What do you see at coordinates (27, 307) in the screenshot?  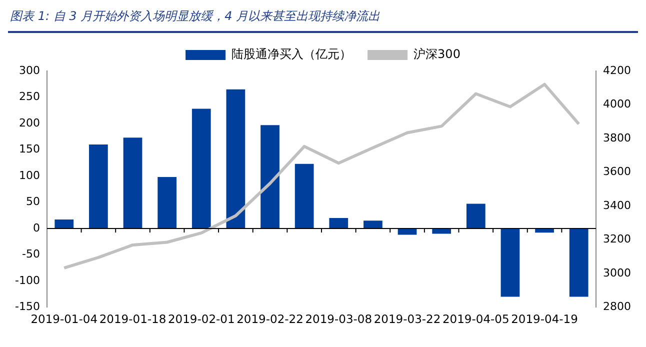 I see `y-tick-label: -150` at bounding box center [27, 307].